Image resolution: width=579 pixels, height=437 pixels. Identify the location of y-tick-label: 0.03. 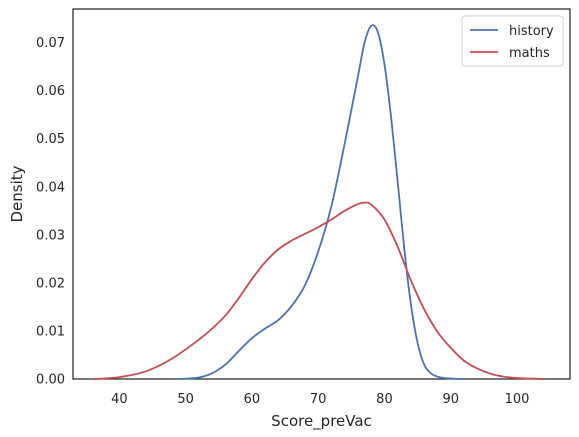
(50, 235).